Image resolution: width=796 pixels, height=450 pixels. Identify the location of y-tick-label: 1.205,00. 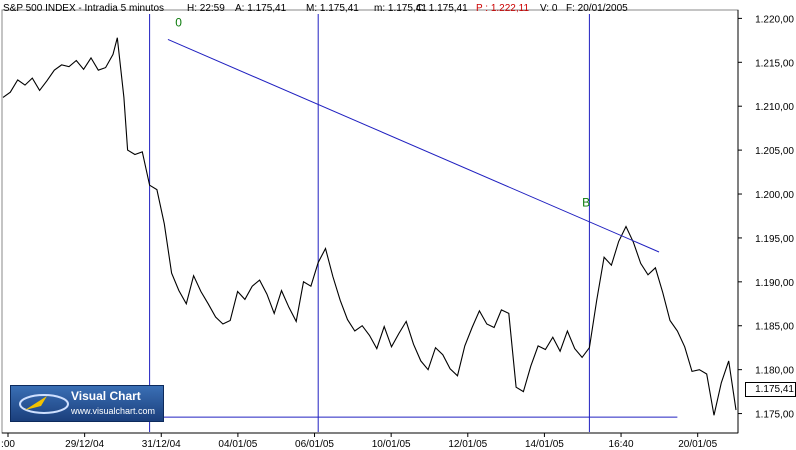
(774, 151).